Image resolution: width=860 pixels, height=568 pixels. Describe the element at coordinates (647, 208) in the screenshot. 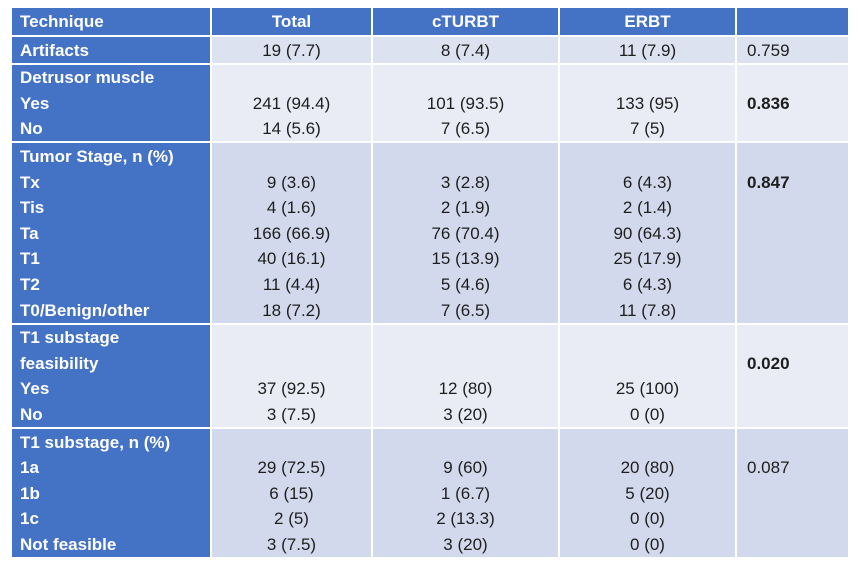

I see `value: 2 (1.4)` at that location.